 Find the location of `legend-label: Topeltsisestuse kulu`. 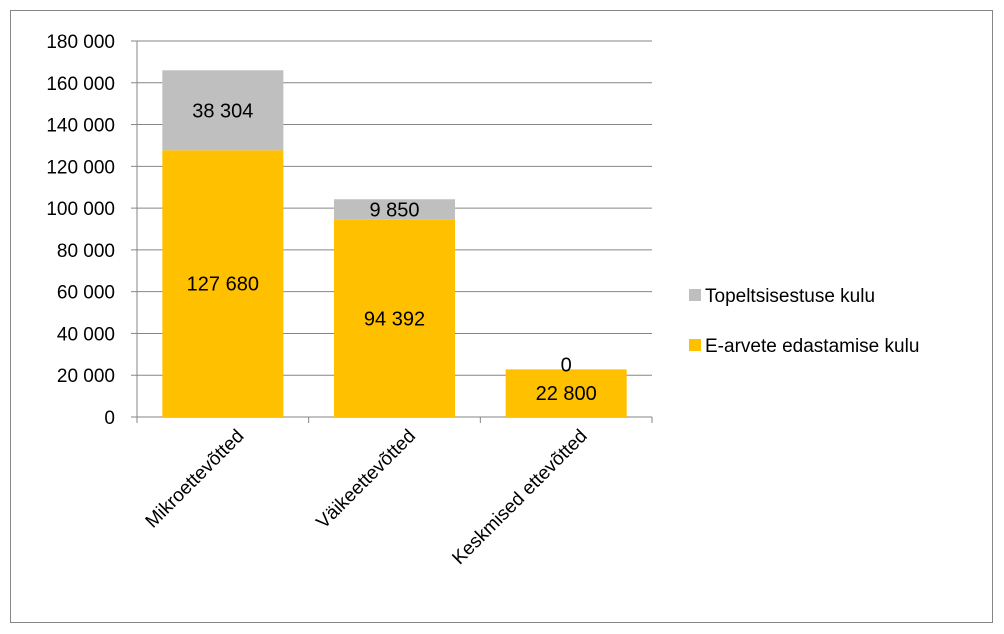

legend-label: Topeltsisestuse kulu is located at coordinates (790, 296).